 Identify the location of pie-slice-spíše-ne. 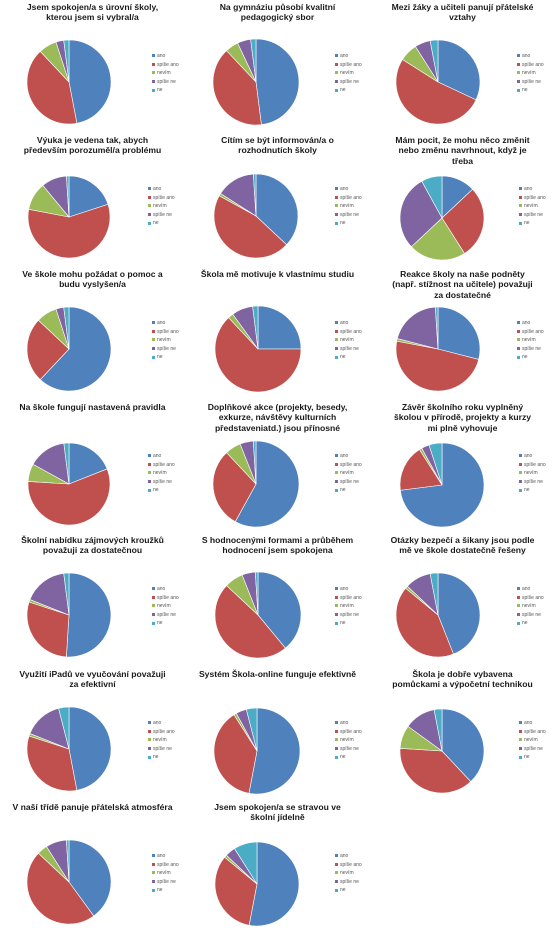
(417, 328).